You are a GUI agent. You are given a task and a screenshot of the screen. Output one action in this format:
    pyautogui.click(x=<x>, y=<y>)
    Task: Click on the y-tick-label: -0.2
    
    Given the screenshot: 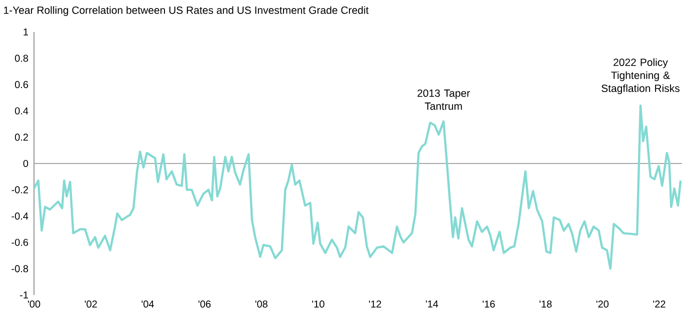 What is the action you would take?
    pyautogui.click(x=20, y=190)
    